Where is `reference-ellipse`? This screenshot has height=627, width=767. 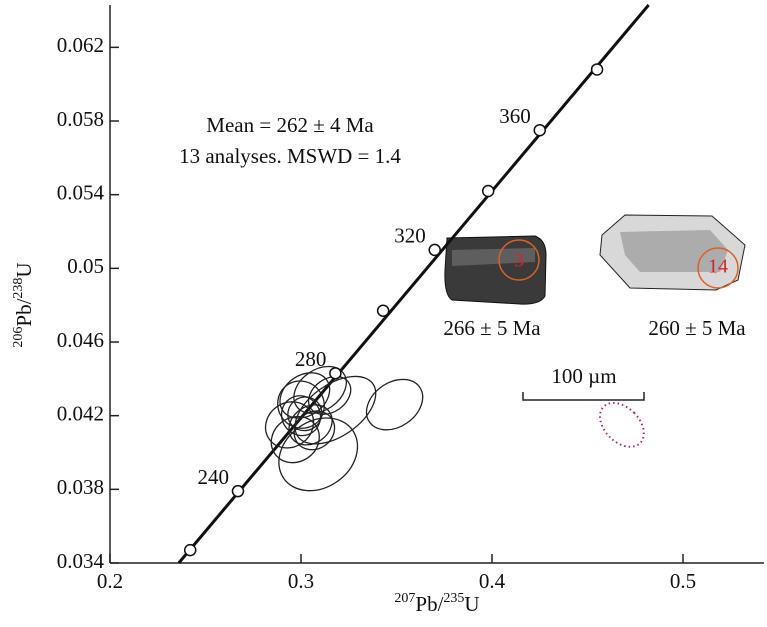
reference-ellipse is located at coordinates (621, 424).